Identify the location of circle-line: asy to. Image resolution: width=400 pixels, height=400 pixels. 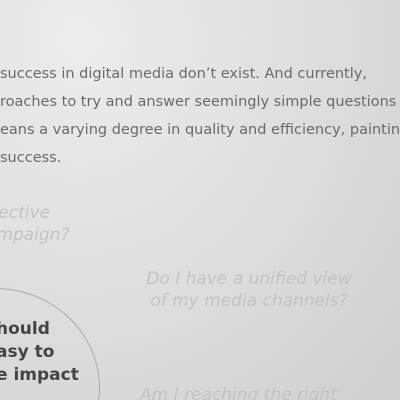
(27, 352).